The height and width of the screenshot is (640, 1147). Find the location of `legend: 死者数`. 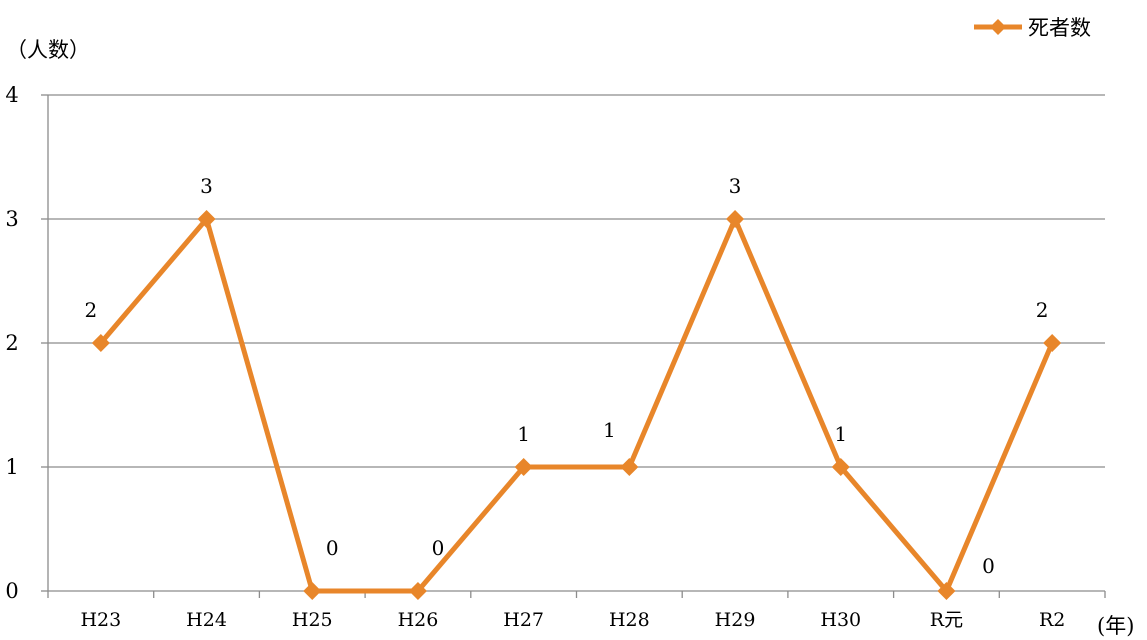

legend: 死者数 is located at coordinates (1031, 27).